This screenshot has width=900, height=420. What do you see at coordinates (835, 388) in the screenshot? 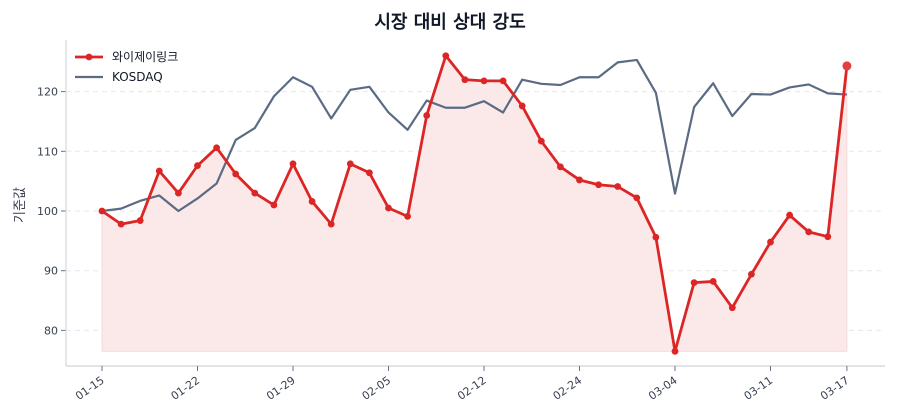
I see `x-tick-label: 03-17` at bounding box center [835, 388].